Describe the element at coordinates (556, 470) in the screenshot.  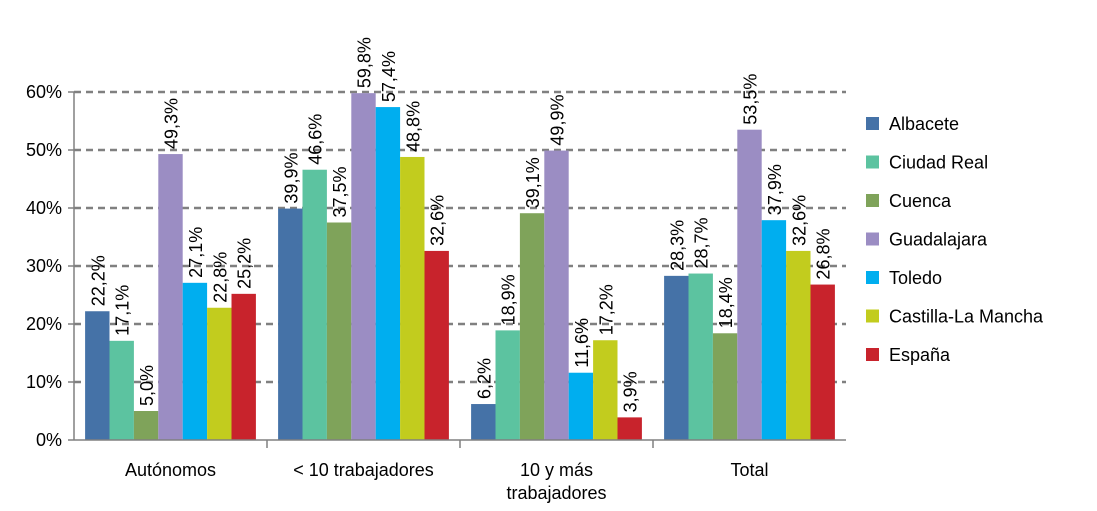
I see `x-category-label: 10 y más` at that location.